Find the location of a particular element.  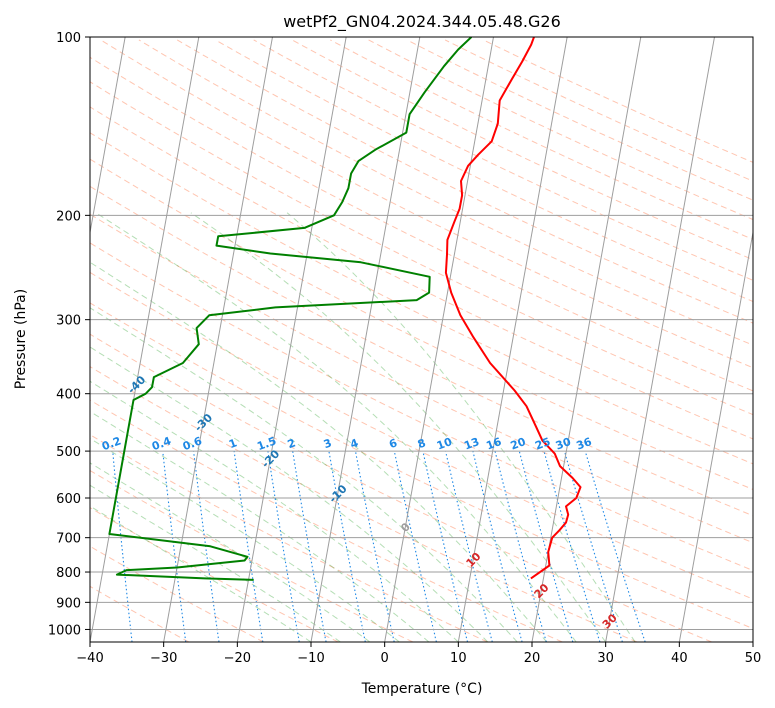

mixing-ratio-label: 30 is located at coordinates (563, 444).